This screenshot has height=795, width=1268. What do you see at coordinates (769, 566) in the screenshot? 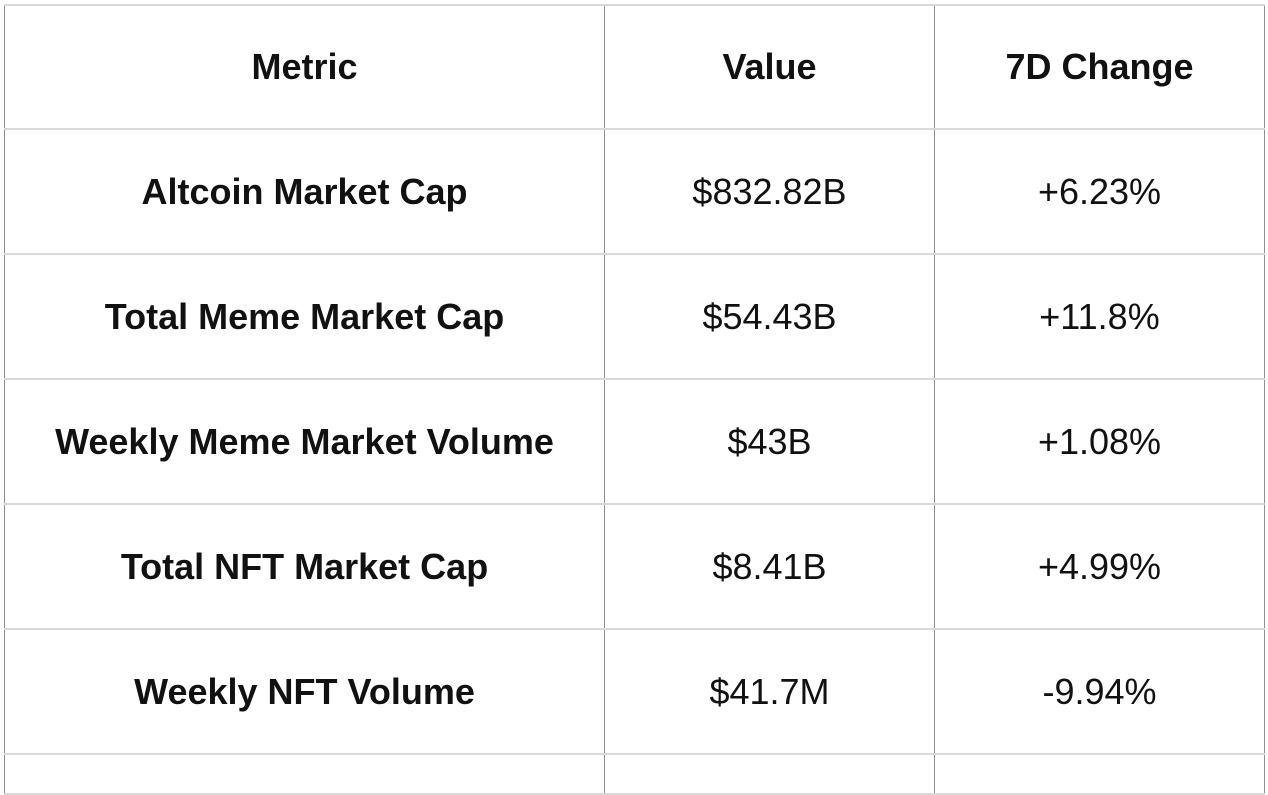
I see `value-cell: $8.41B` at bounding box center [769, 566].